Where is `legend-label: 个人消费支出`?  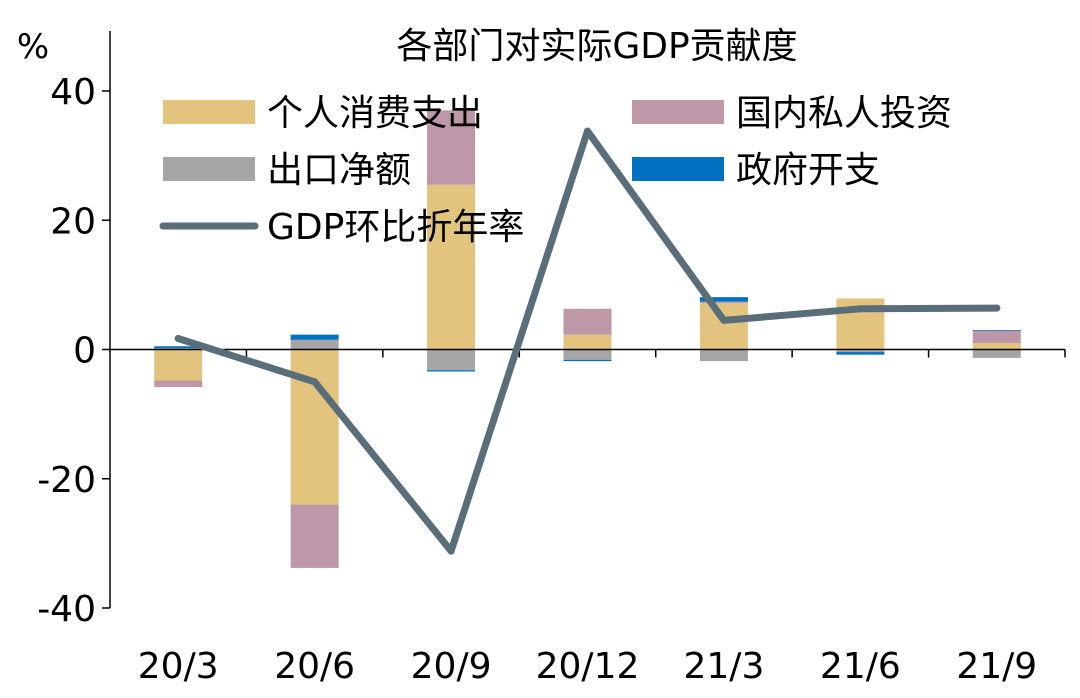 legend-label: 个人消费支出 is located at coordinates (375, 113).